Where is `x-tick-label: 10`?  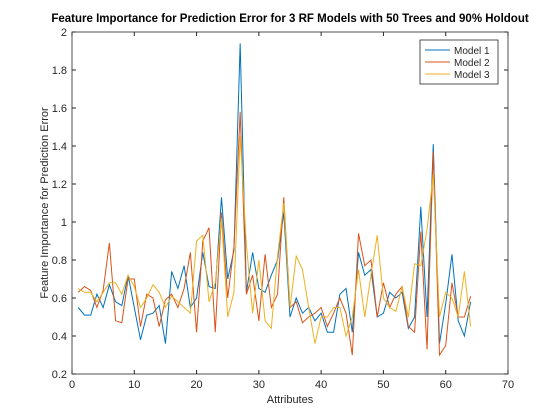 x-tick-label: 10 is located at coordinates (134, 385).